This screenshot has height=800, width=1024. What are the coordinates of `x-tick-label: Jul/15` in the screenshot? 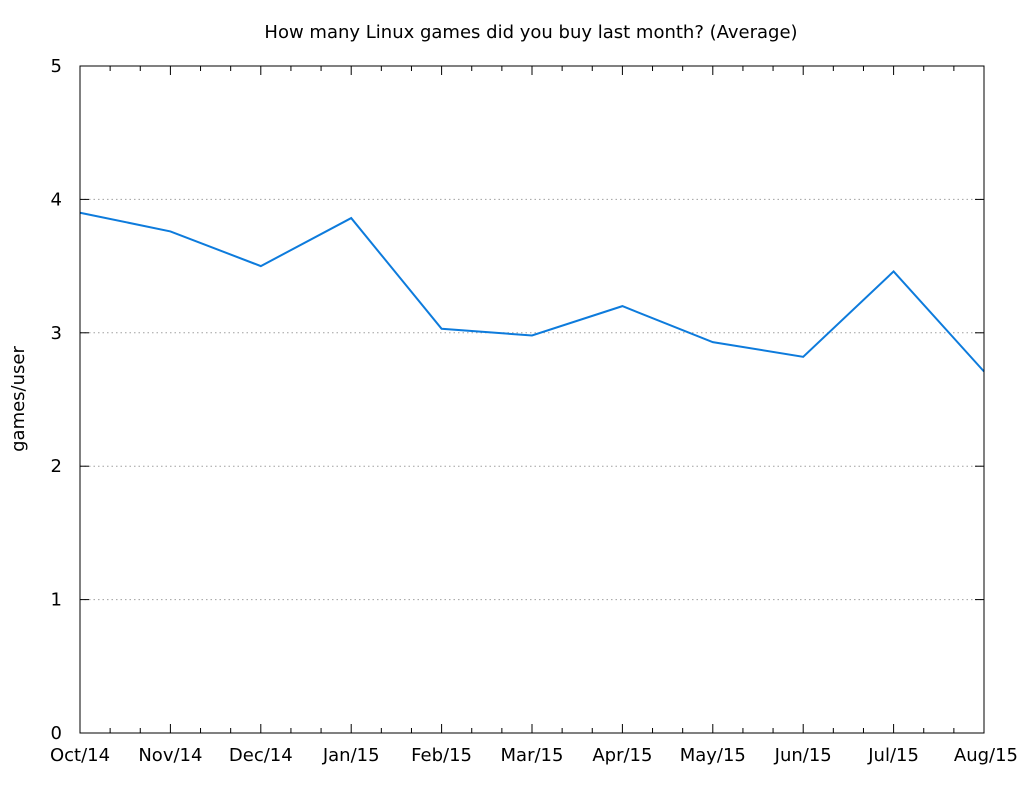 It's located at (893, 755).